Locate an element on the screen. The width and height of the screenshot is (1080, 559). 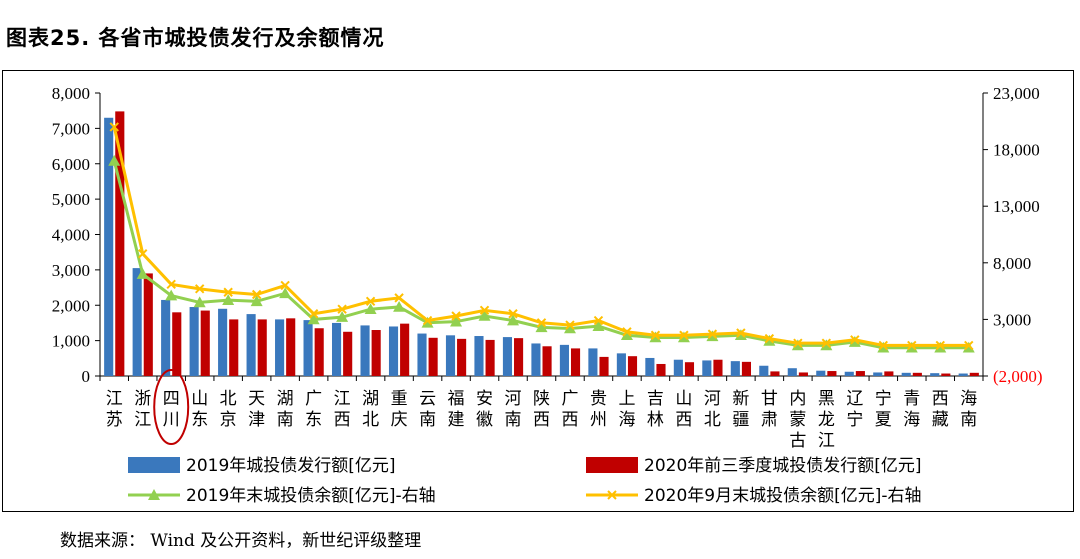
marker-2020-贵州 is located at coordinates (598, 320).